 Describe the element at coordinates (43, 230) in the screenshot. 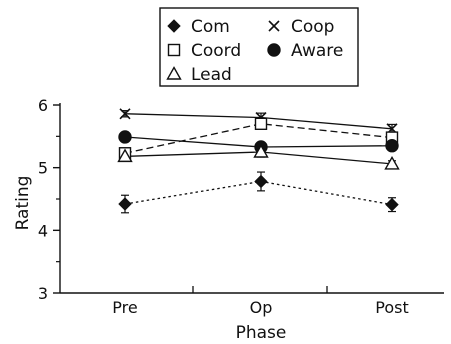

I see `y-tick-label-4: 4` at that location.